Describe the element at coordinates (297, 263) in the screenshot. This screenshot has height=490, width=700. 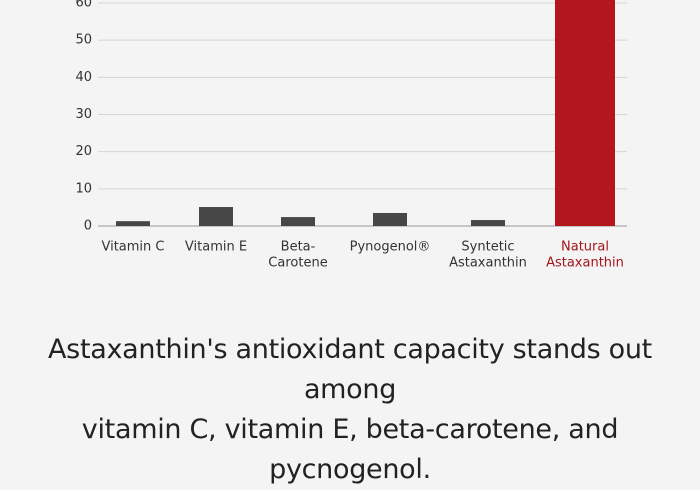
I see `x-tick-label: Carotene` at that location.